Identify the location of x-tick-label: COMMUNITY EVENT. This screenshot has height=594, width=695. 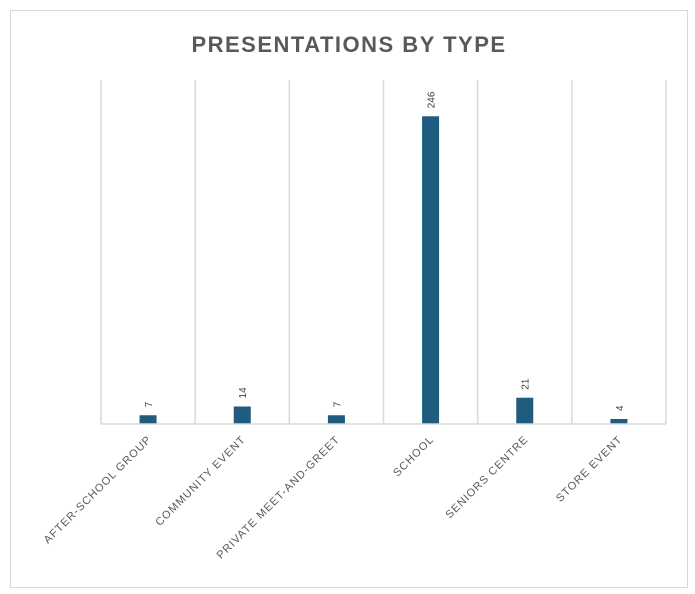
(200, 481).